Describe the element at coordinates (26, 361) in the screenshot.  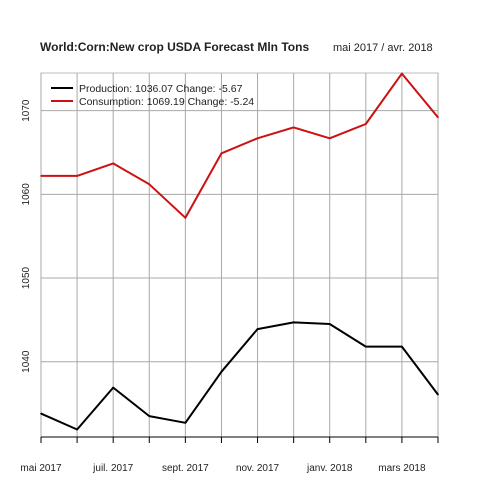
I see `y-tick-label: 1040` at that location.